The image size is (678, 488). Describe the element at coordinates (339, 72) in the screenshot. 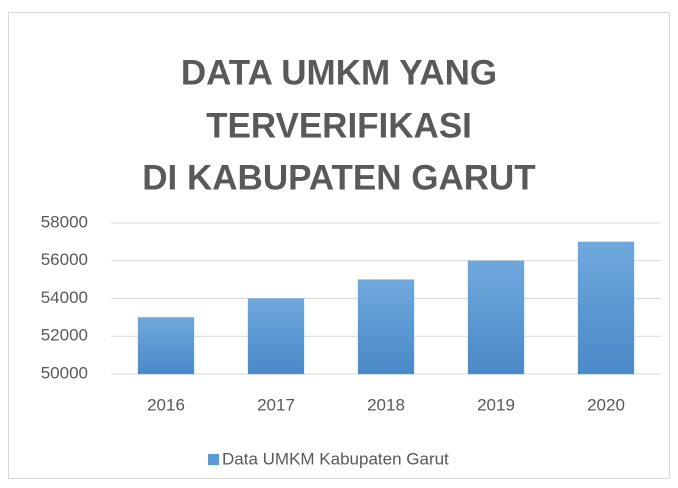

I see `chart-title: DATA UMKM YANG` at that location.